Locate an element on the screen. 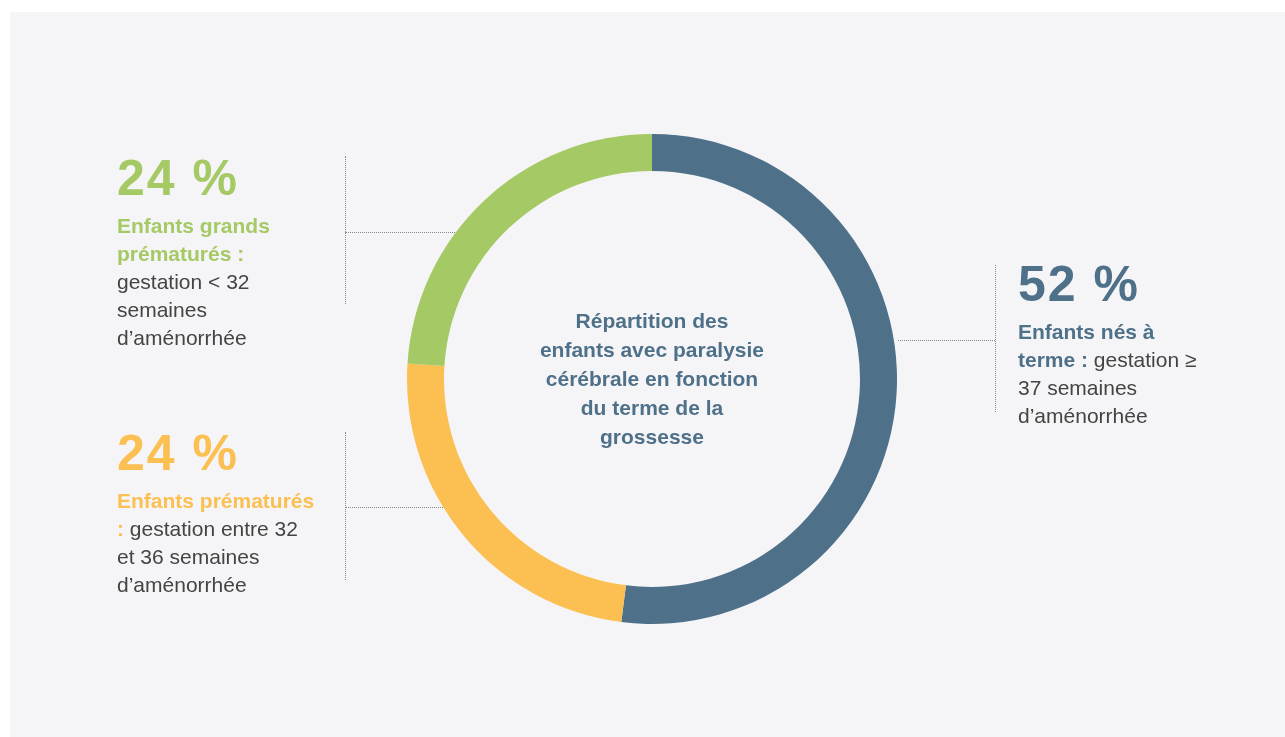  slice-label: Enfants grands prématurés : gestation < 32 semaines d’aménorrhée is located at coordinates (193, 281).